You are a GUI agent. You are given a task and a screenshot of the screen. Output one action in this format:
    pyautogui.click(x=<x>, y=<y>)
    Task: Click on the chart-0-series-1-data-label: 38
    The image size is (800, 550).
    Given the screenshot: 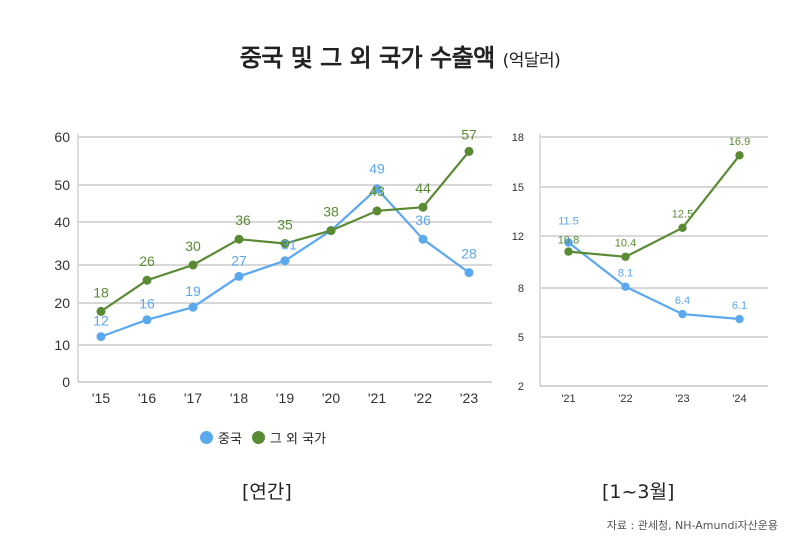 What is the action you would take?
    pyautogui.click(x=331, y=212)
    